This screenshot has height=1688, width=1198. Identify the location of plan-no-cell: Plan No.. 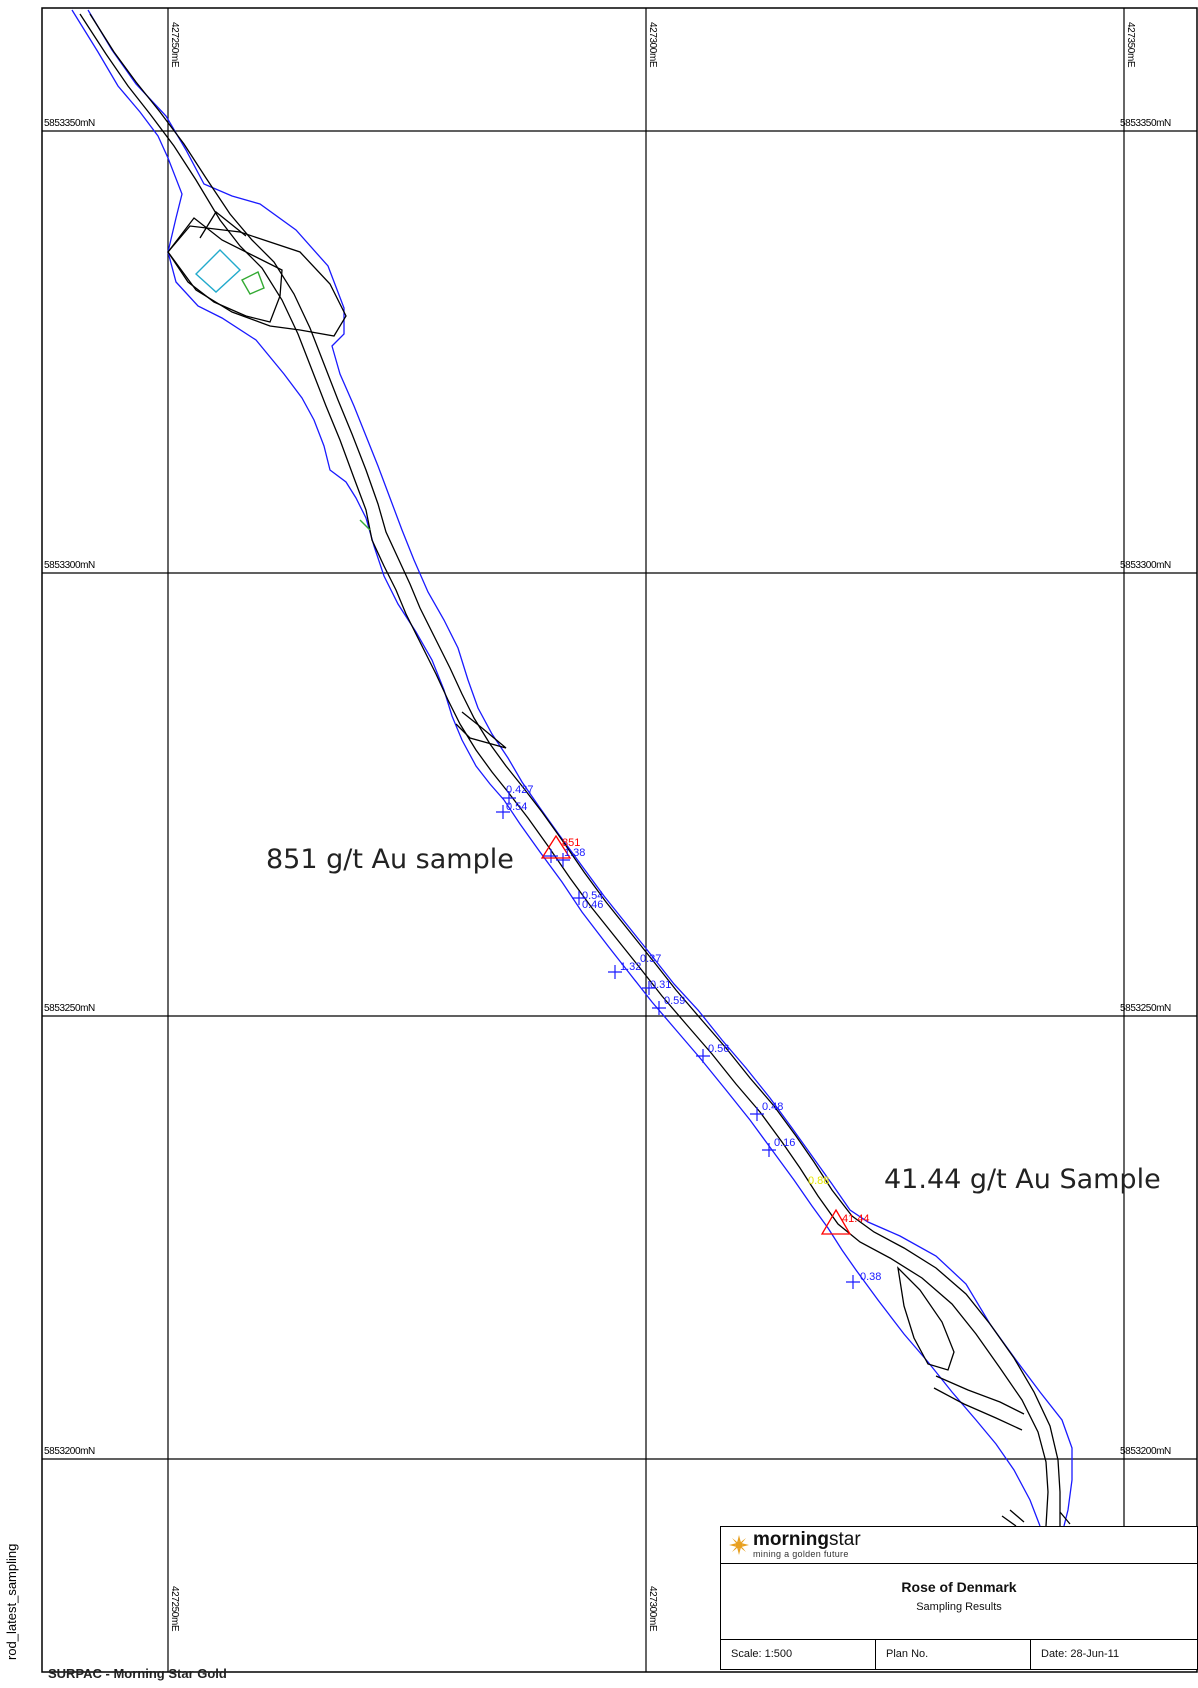
(953, 1654).